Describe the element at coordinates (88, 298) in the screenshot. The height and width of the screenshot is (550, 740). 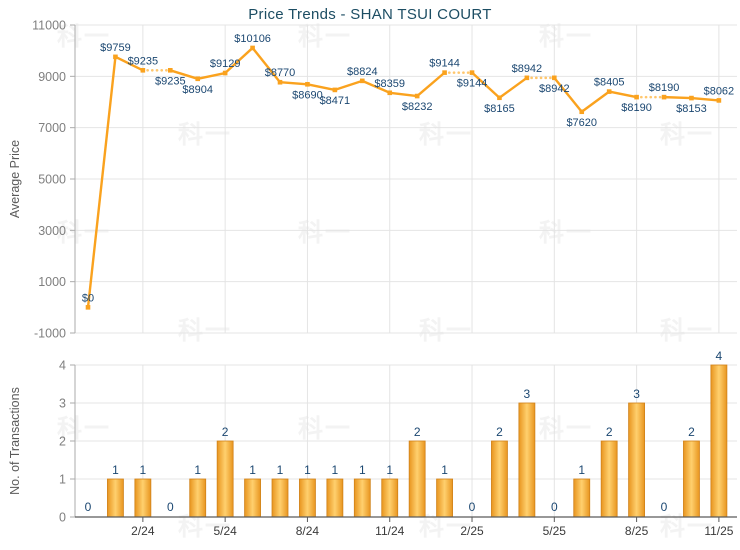
I see `svg-text: $0` at that location.